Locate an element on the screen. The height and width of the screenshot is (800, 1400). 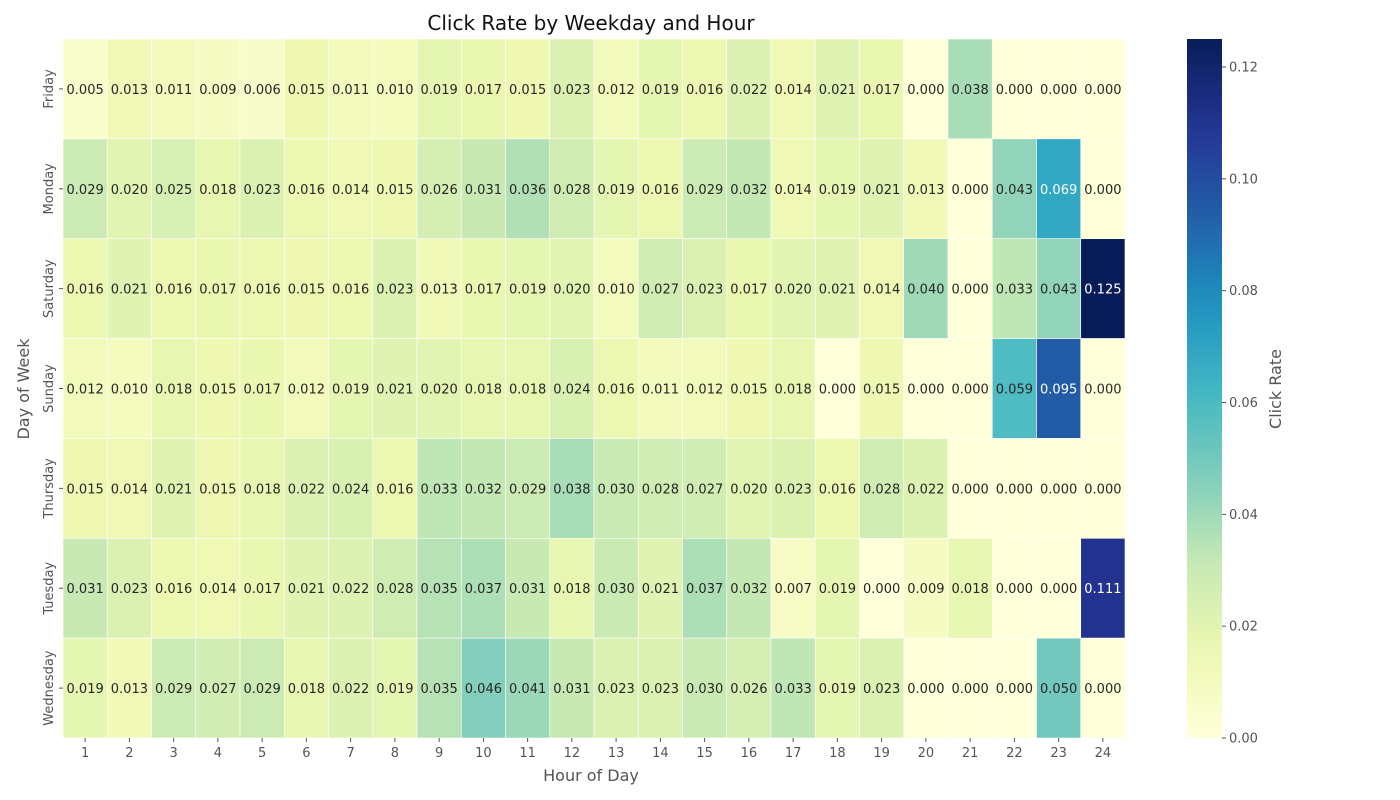
x-tick-label: 21 is located at coordinates (970, 753).